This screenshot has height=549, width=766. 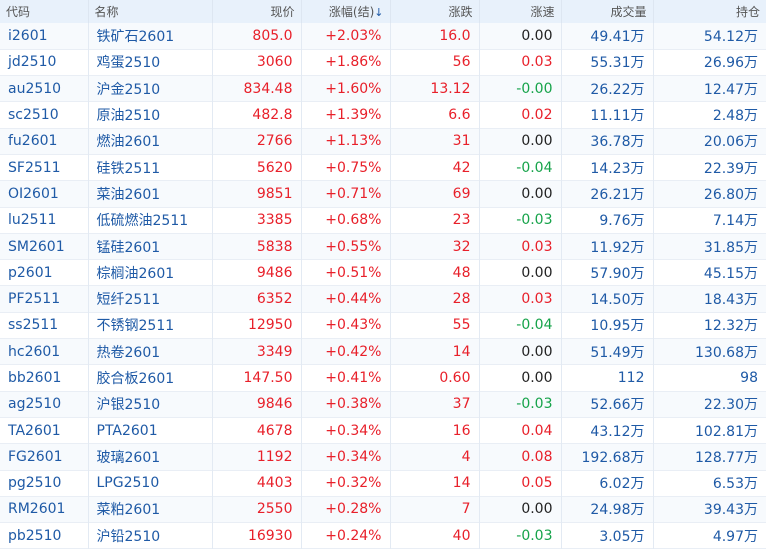 I want to click on cell-price: 9846, so click(x=257, y=404).